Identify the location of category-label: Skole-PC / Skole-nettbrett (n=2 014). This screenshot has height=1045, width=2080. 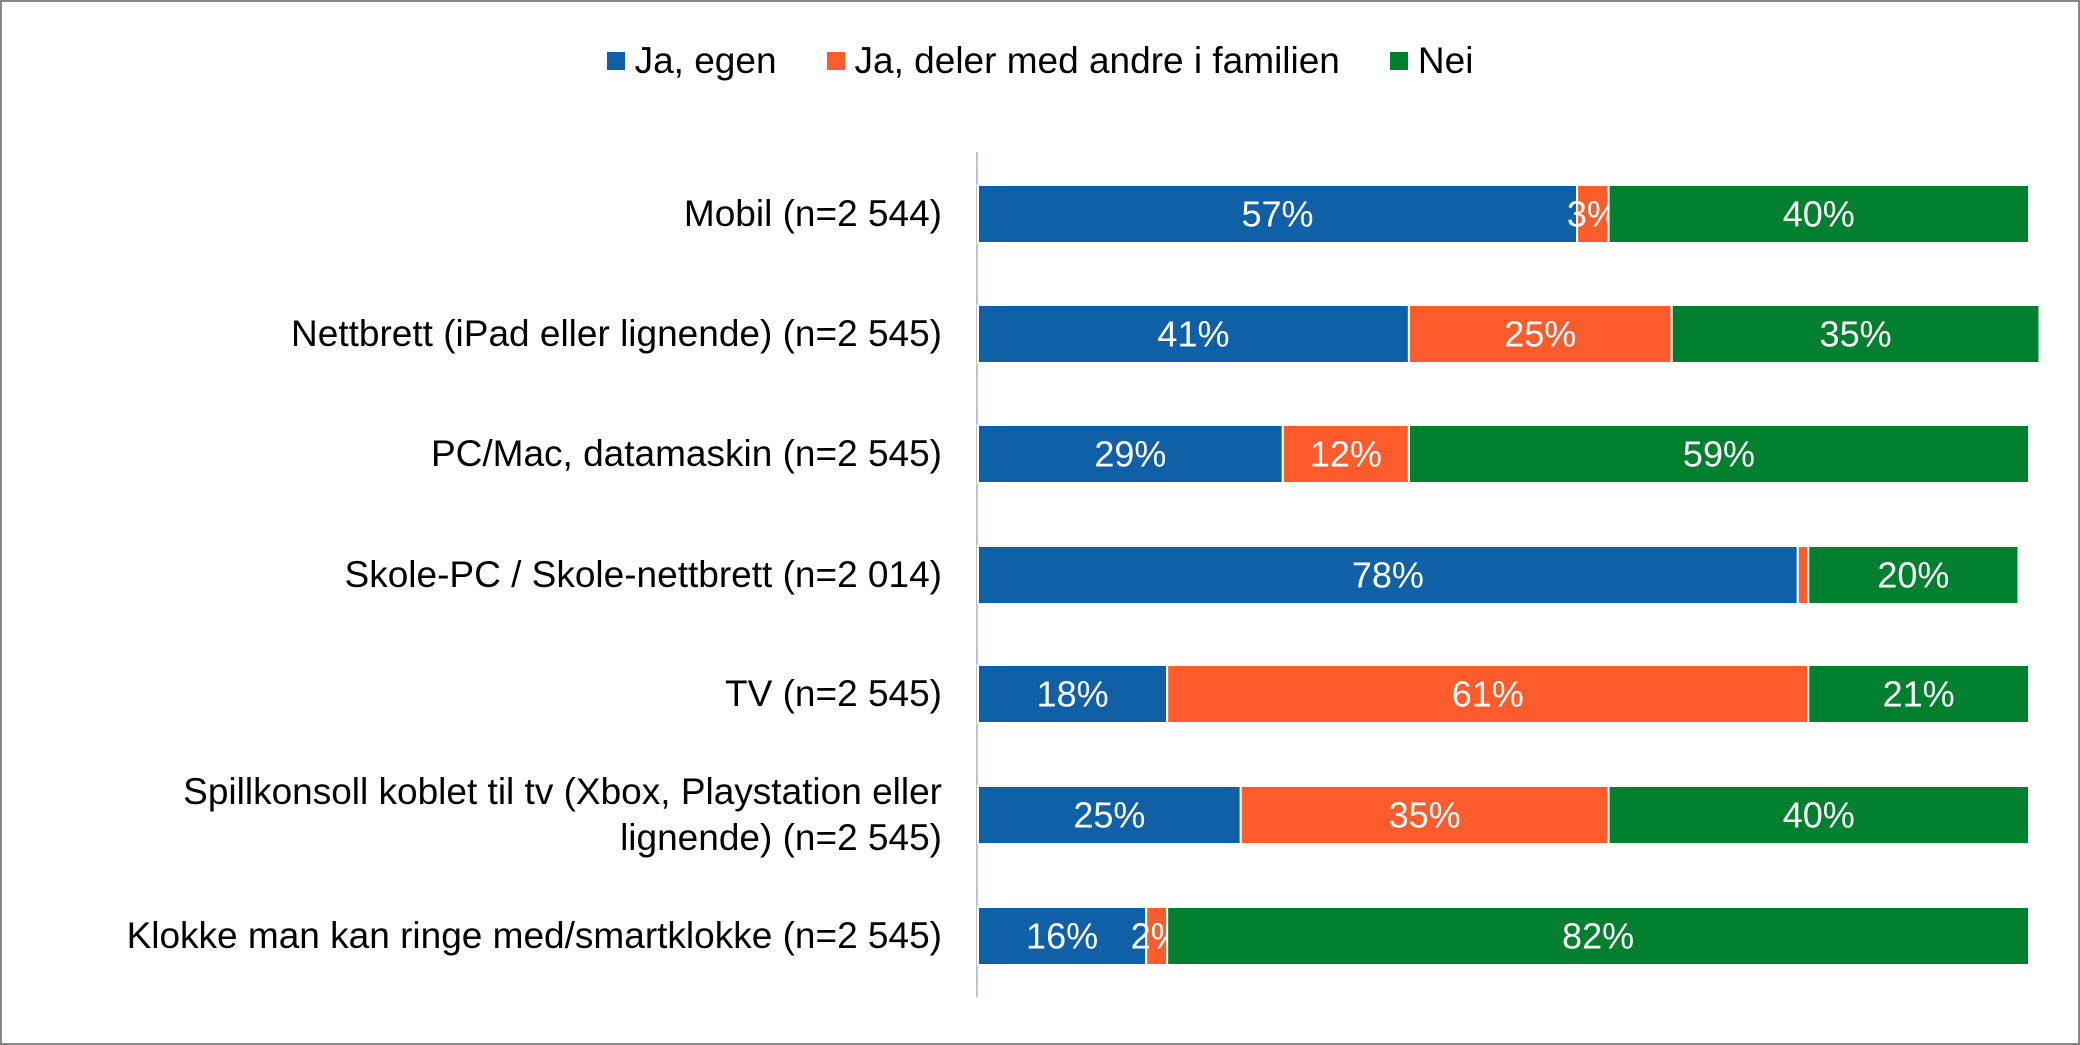
(643, 574).